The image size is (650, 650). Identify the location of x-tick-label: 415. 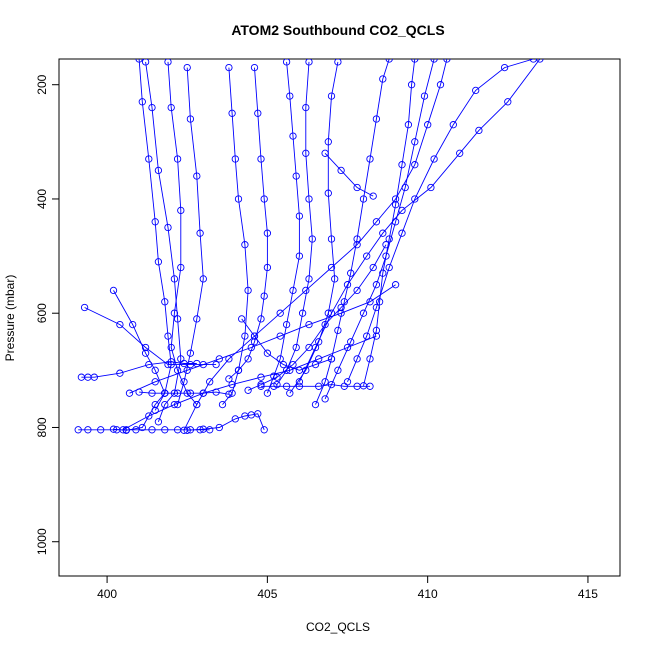
(588, 594).